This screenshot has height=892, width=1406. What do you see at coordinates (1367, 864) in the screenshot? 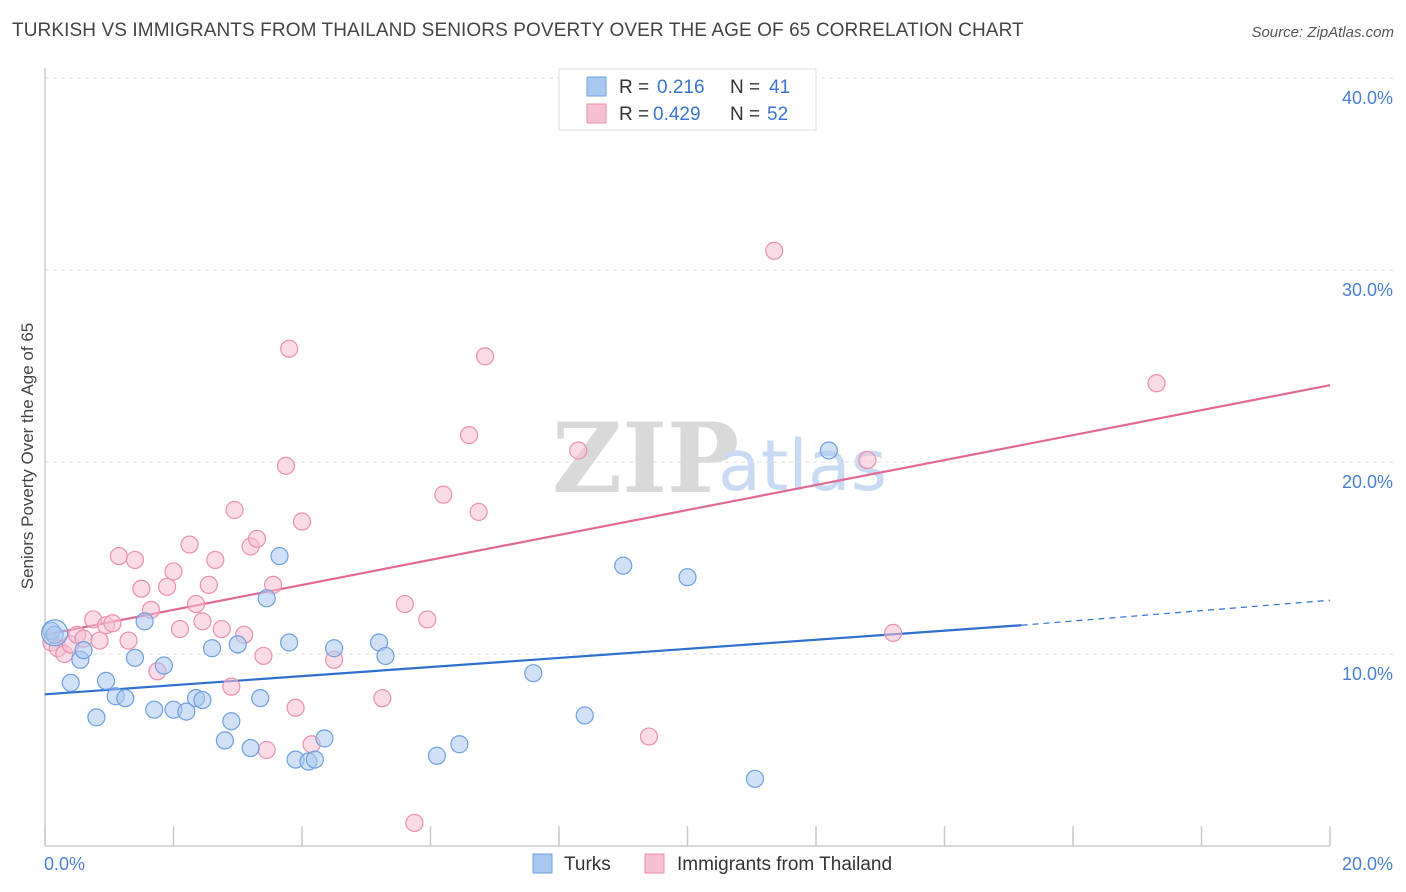
I see `x-tick-label-max: 20.0%` at bounding box center [1367, 864].